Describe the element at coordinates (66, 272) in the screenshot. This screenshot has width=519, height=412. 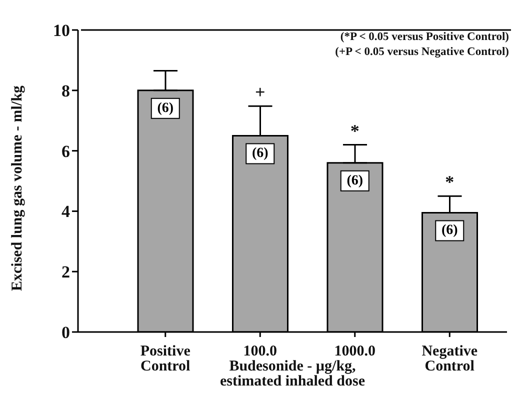
I see `y-tick-label: 2` at that location.